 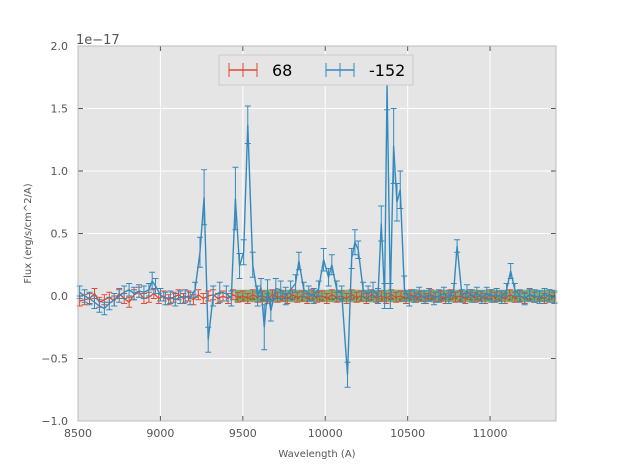 I want to click on series-line, so click(x=396, y=299).